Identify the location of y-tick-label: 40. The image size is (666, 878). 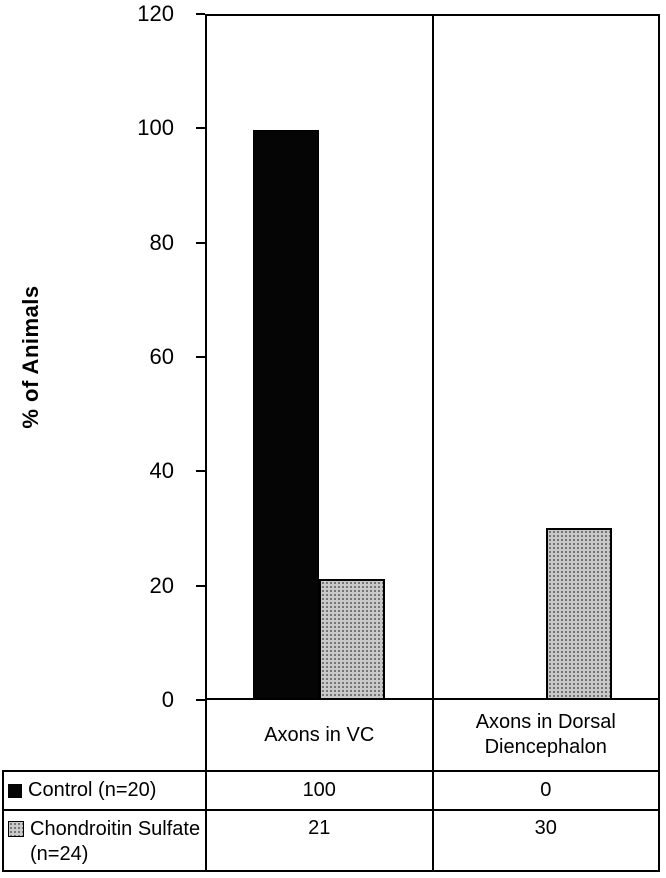
(161, 471).